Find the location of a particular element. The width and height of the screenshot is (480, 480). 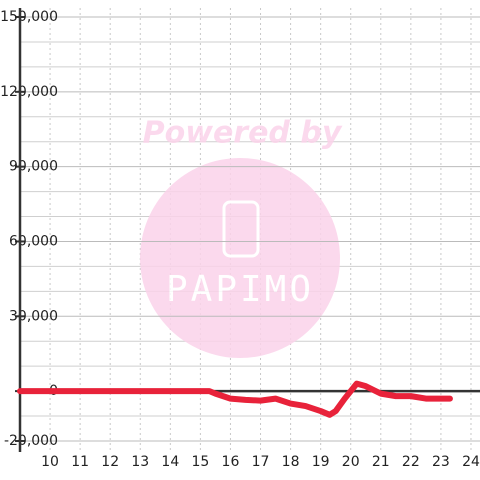

x-tick-label: 13 is located at coordinates (140, 462).